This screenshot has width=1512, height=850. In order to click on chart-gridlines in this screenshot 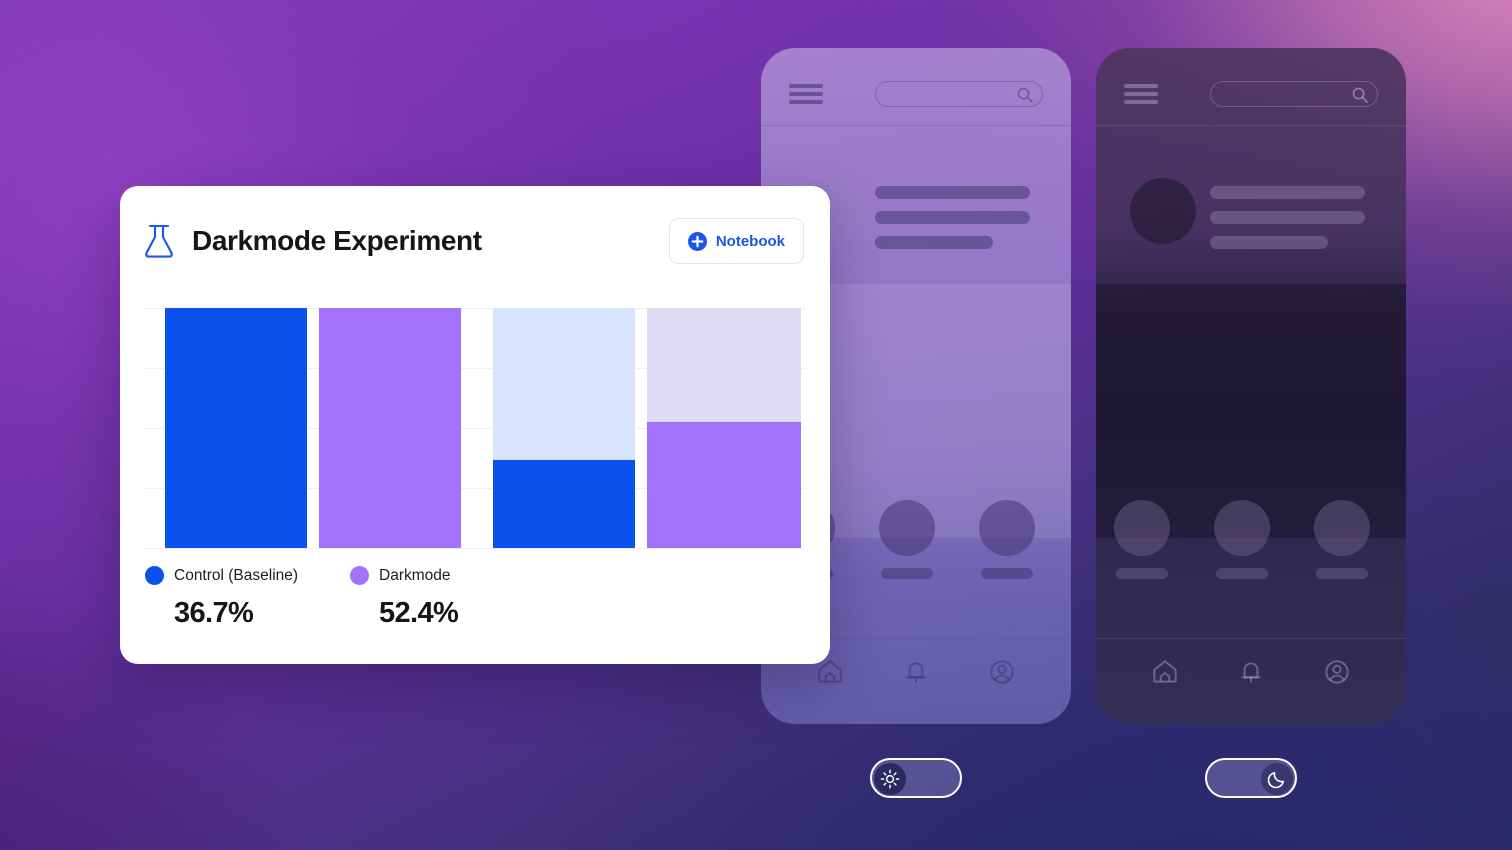, I will do `click(475, 428)`.